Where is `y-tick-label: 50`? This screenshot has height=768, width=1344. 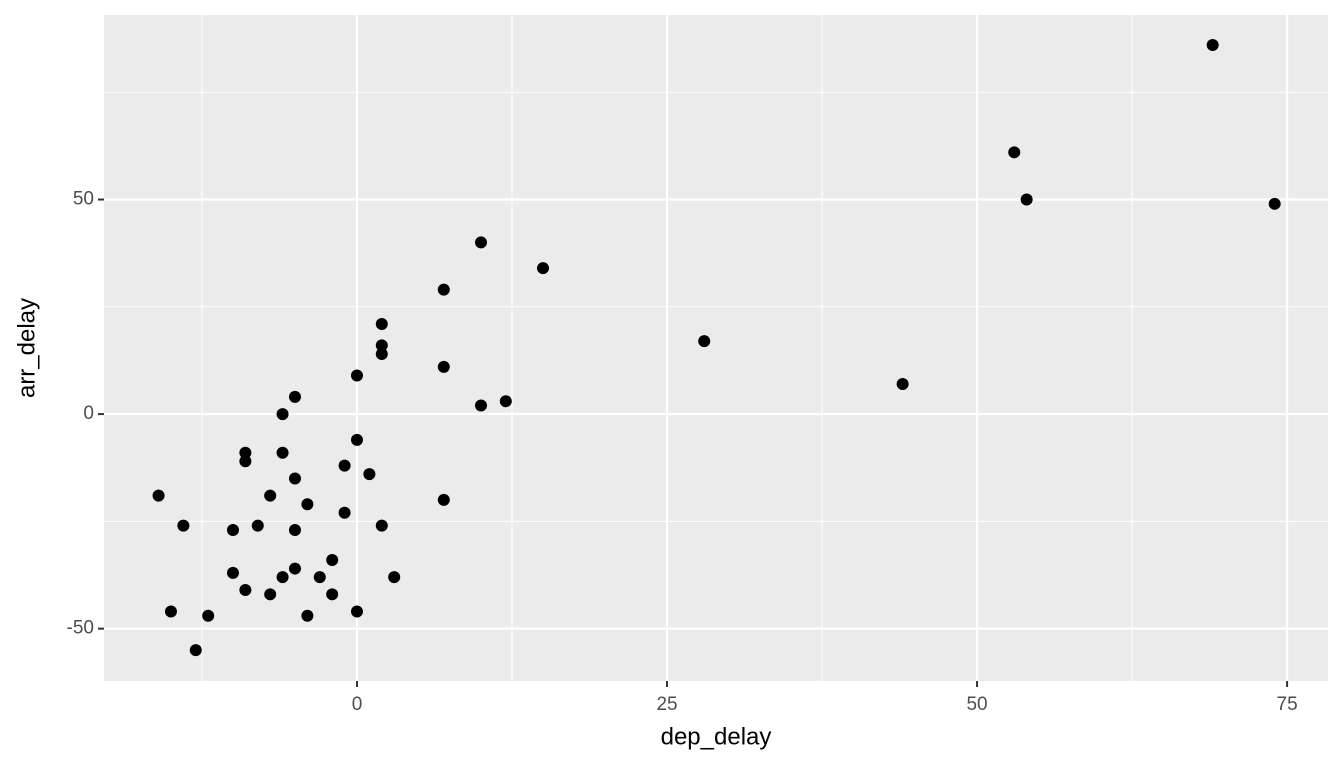 y-tick-label: 50 is located at coordinates (83, 199).